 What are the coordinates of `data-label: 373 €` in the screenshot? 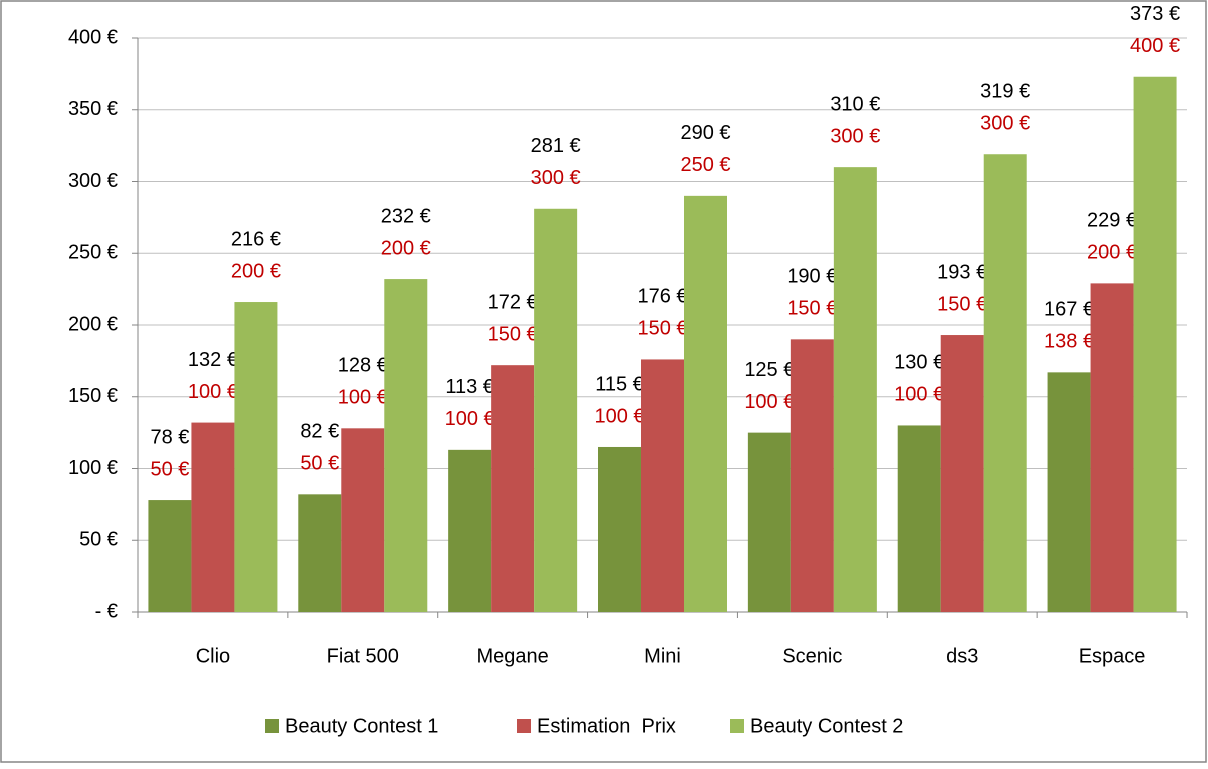 It's located at (1155, 14).